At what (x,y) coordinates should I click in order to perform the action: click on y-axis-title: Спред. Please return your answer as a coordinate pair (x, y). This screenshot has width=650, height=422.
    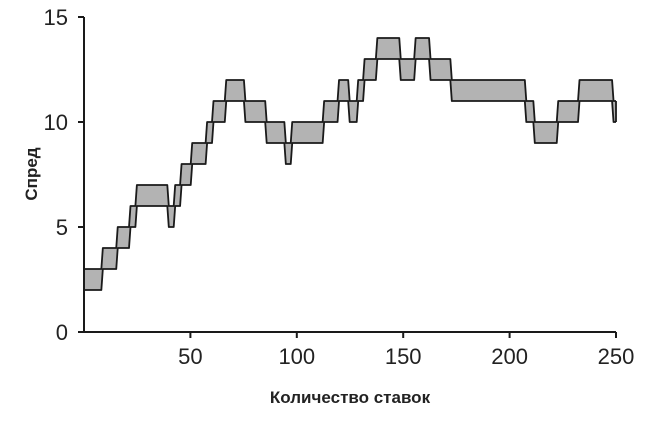
    Looking at the image, I should click on (31, 173).